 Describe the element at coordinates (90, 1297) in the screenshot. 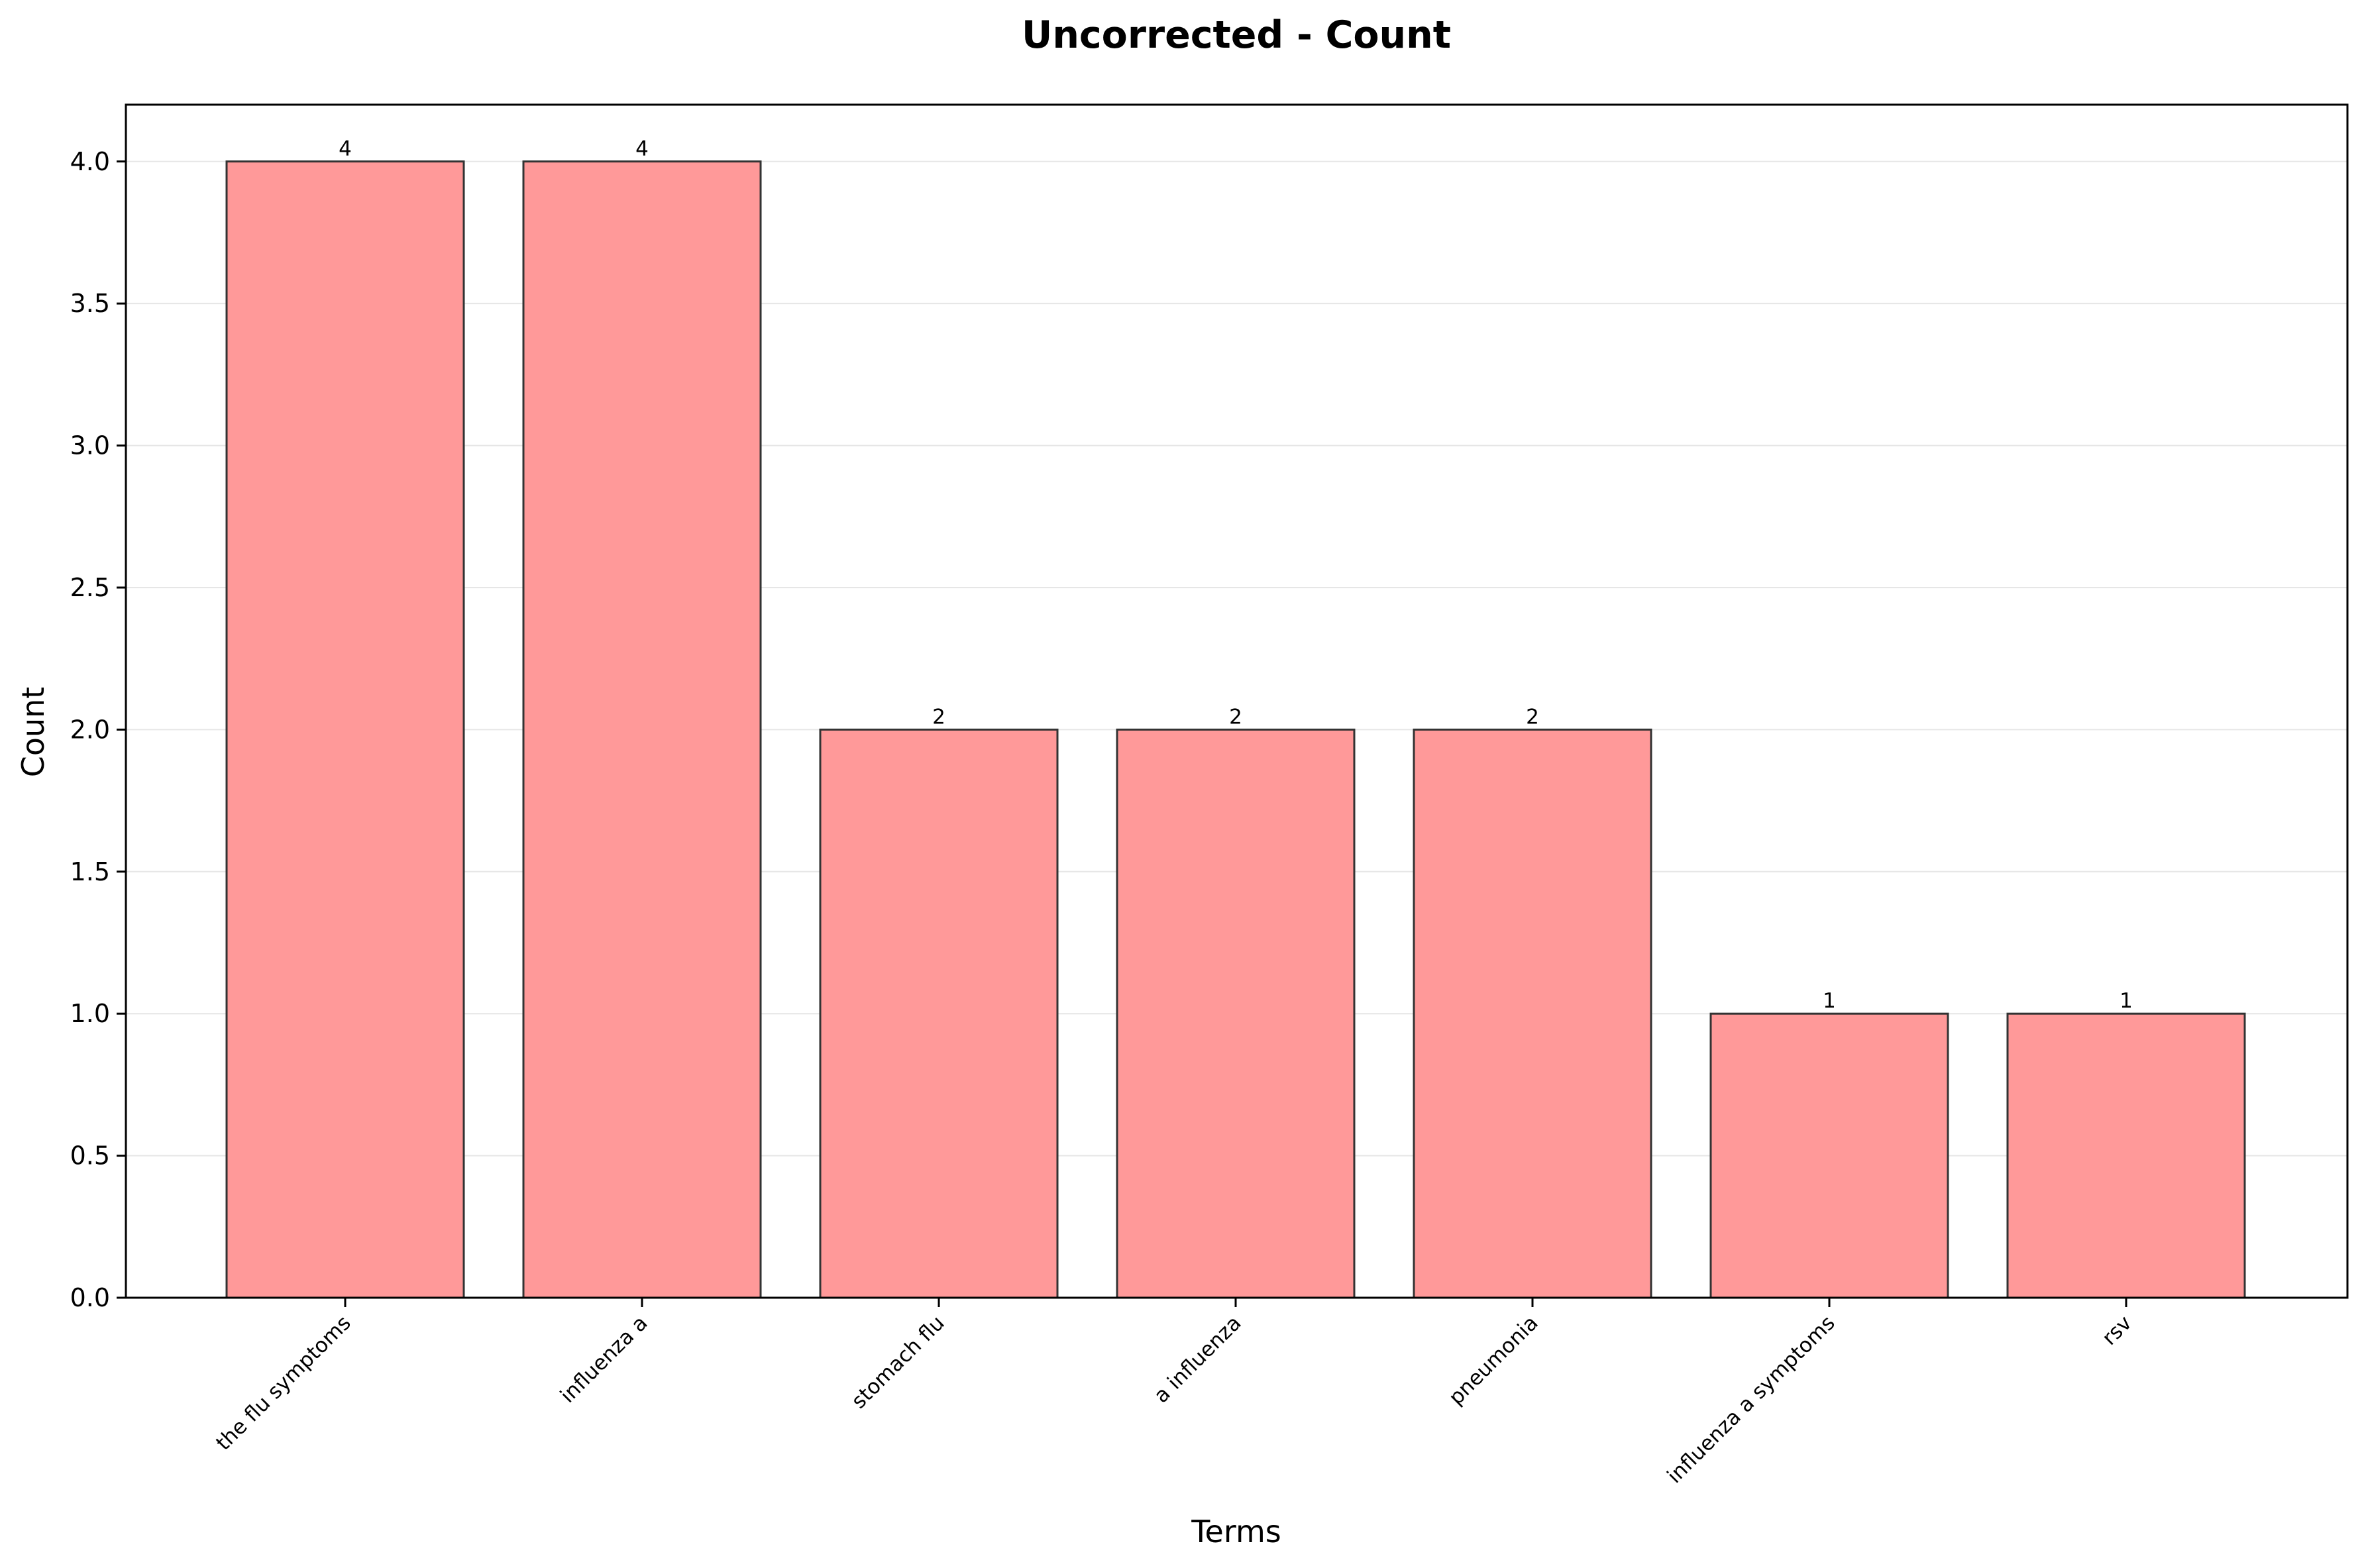

I see `y-tick-label: 0.0` at that location.